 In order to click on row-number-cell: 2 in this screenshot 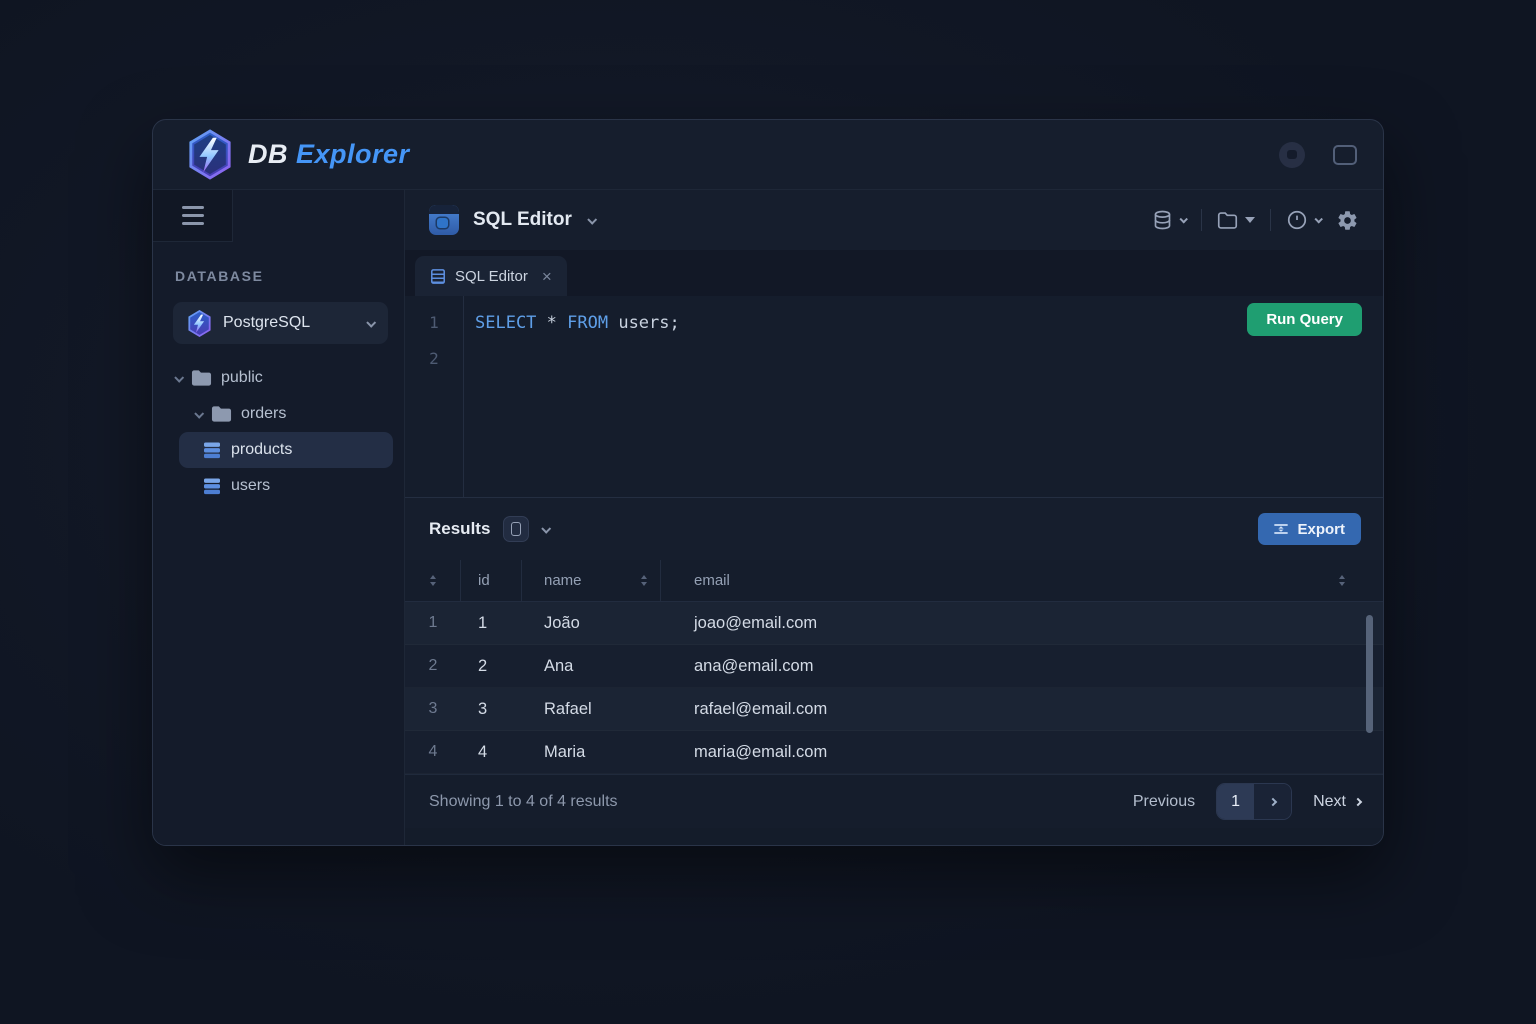, I will do `click(433, 665)`.